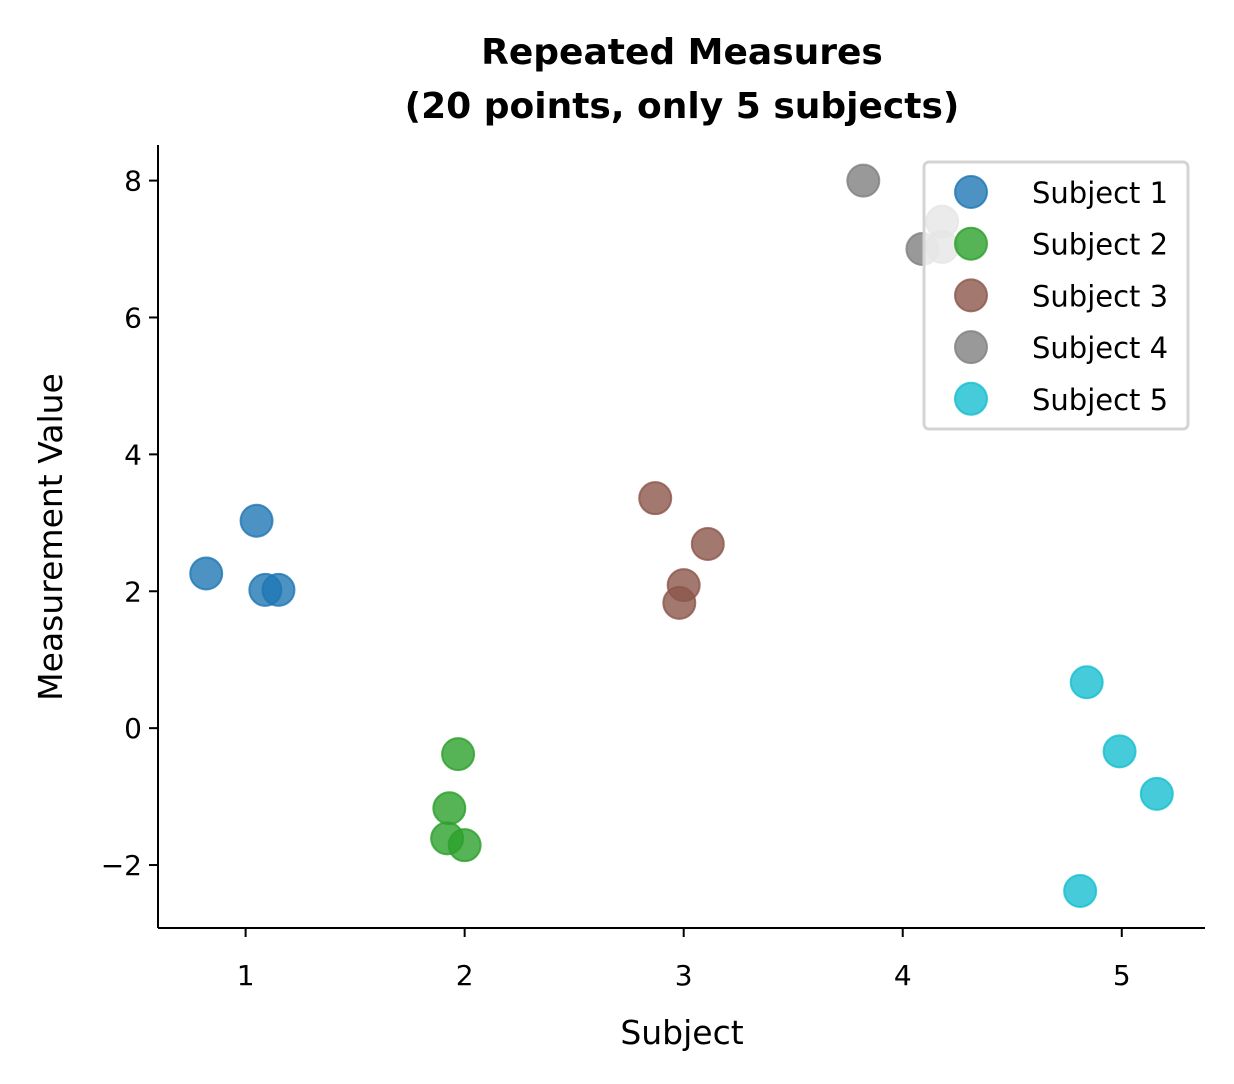 The width and height of the screenshot is (1234, 1084). Describe the element at coordinates (1100, 245) in the screenshot. I see `legend-label-subject-2: Subject 2` at that location.